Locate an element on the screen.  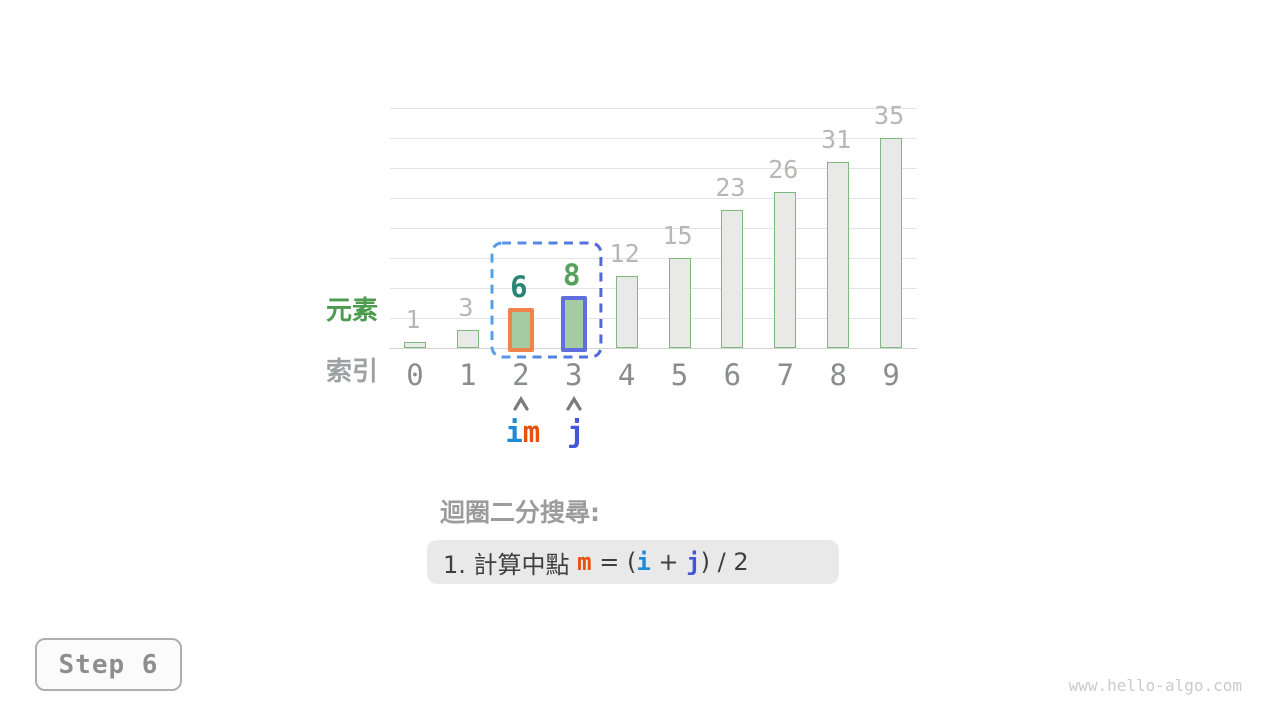
index-row-label: 索引 is located at coordinates (351, 372).